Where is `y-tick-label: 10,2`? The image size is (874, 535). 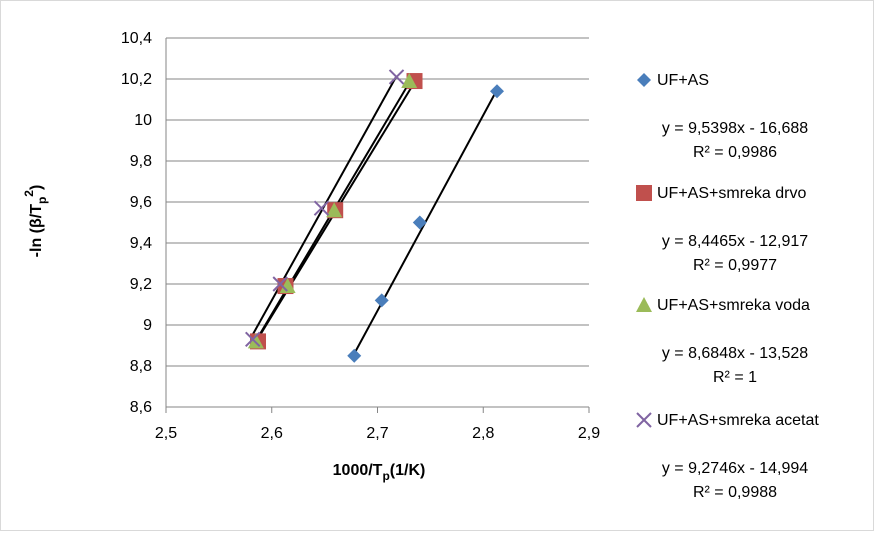
y-tick-label: 10,2 is located at coordinates (136, 79).